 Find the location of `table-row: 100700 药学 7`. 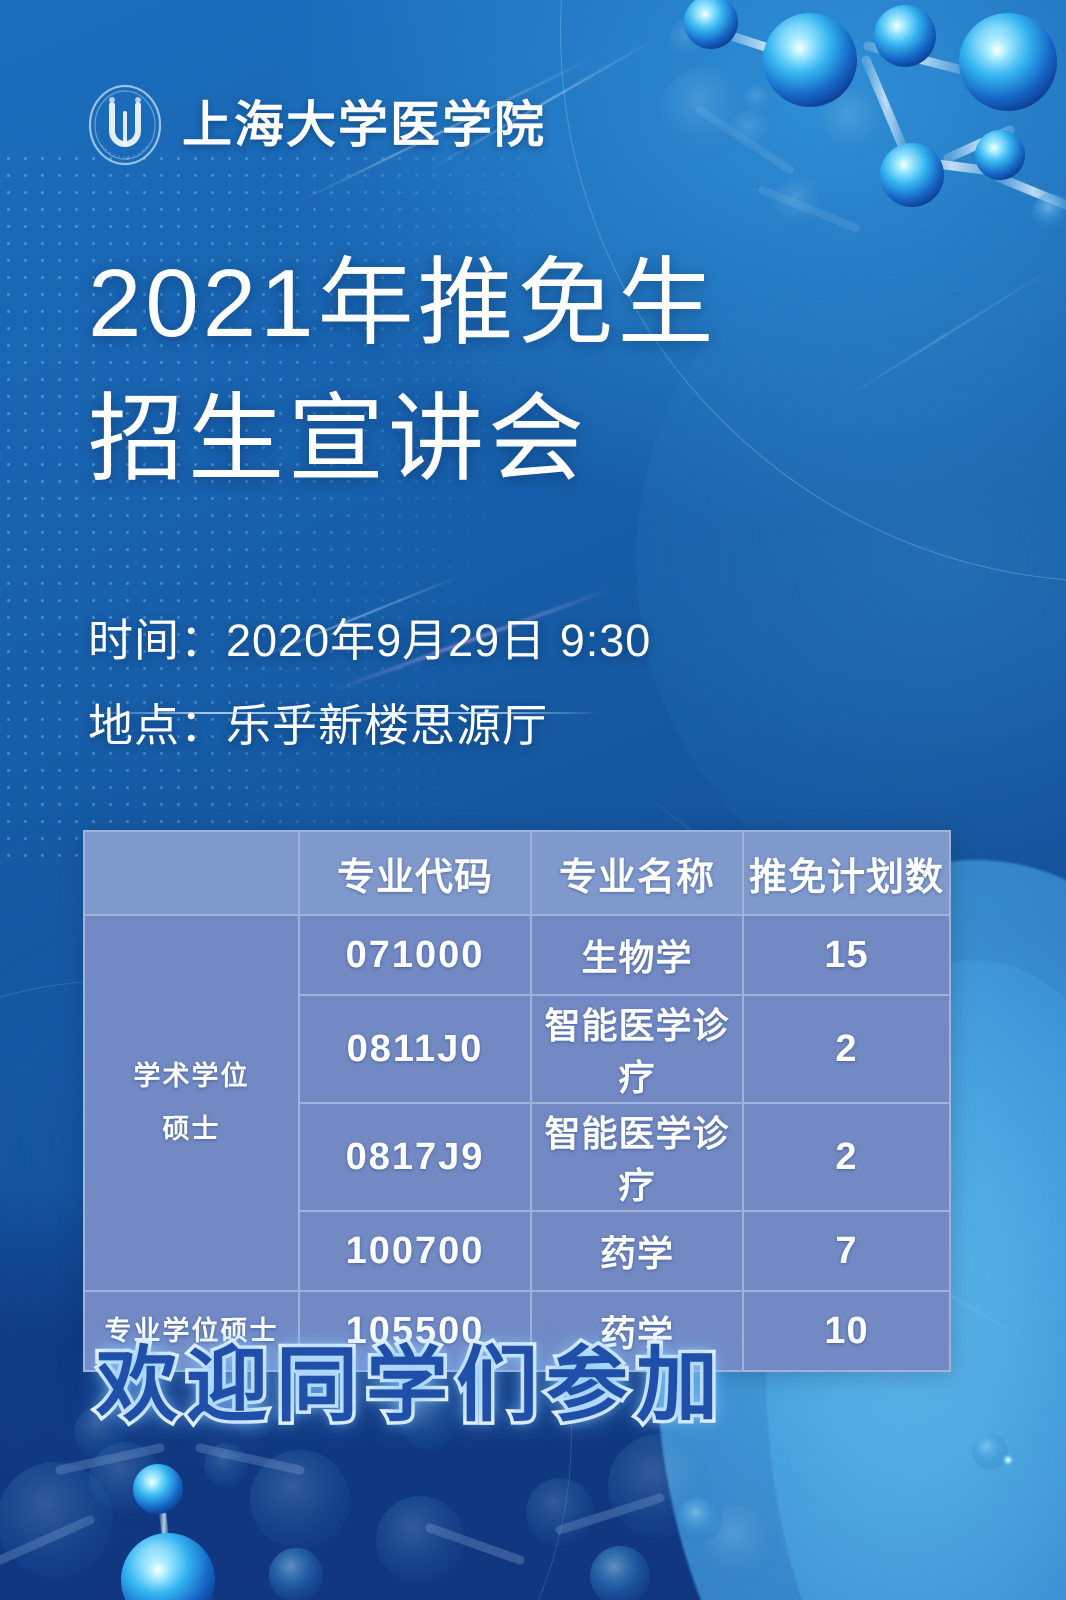

table-row: 100700 药学 7 is located at coordinates (517, 1251).